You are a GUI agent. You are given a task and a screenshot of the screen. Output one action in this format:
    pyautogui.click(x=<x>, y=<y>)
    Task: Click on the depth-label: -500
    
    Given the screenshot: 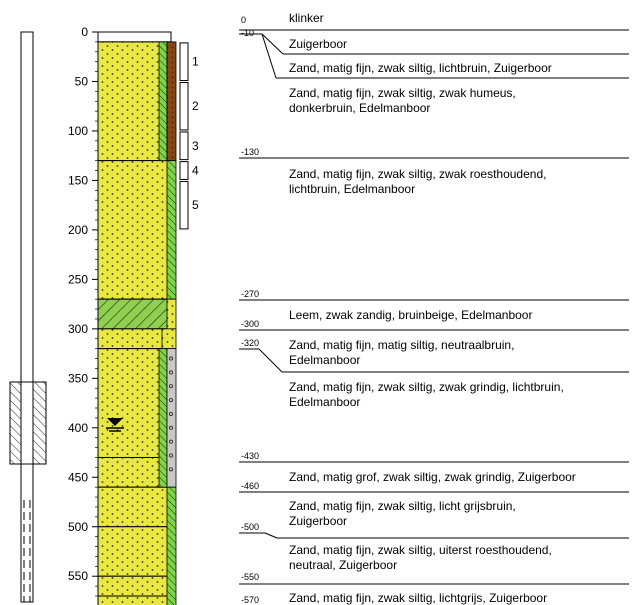 What is the action you would take?
    pyautogui.click(x=250, y=527)
    